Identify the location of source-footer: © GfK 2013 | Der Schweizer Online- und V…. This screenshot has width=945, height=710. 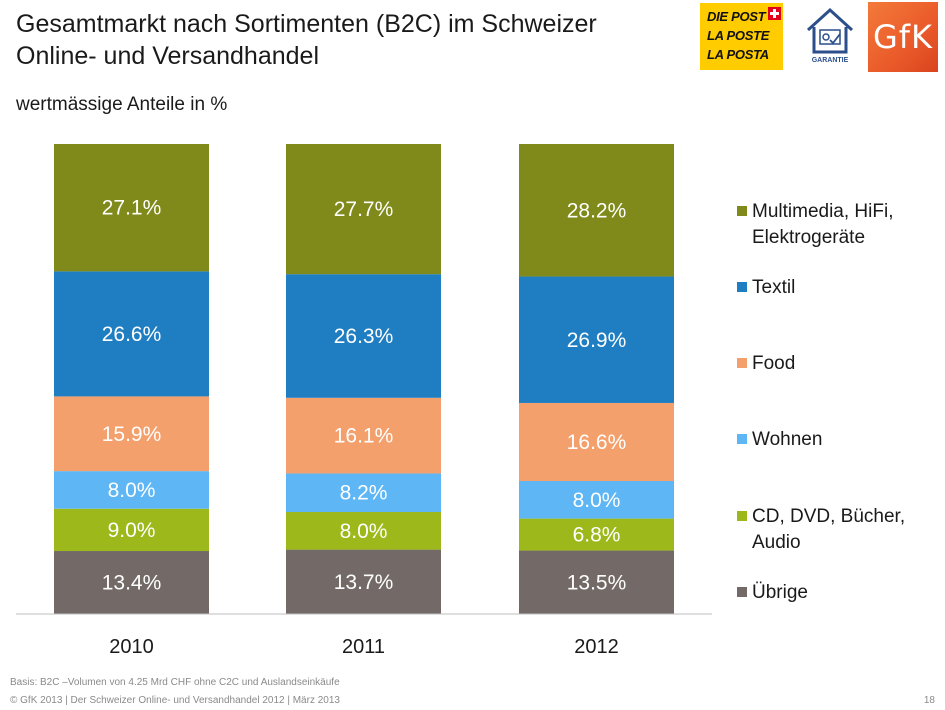
(175, 700).